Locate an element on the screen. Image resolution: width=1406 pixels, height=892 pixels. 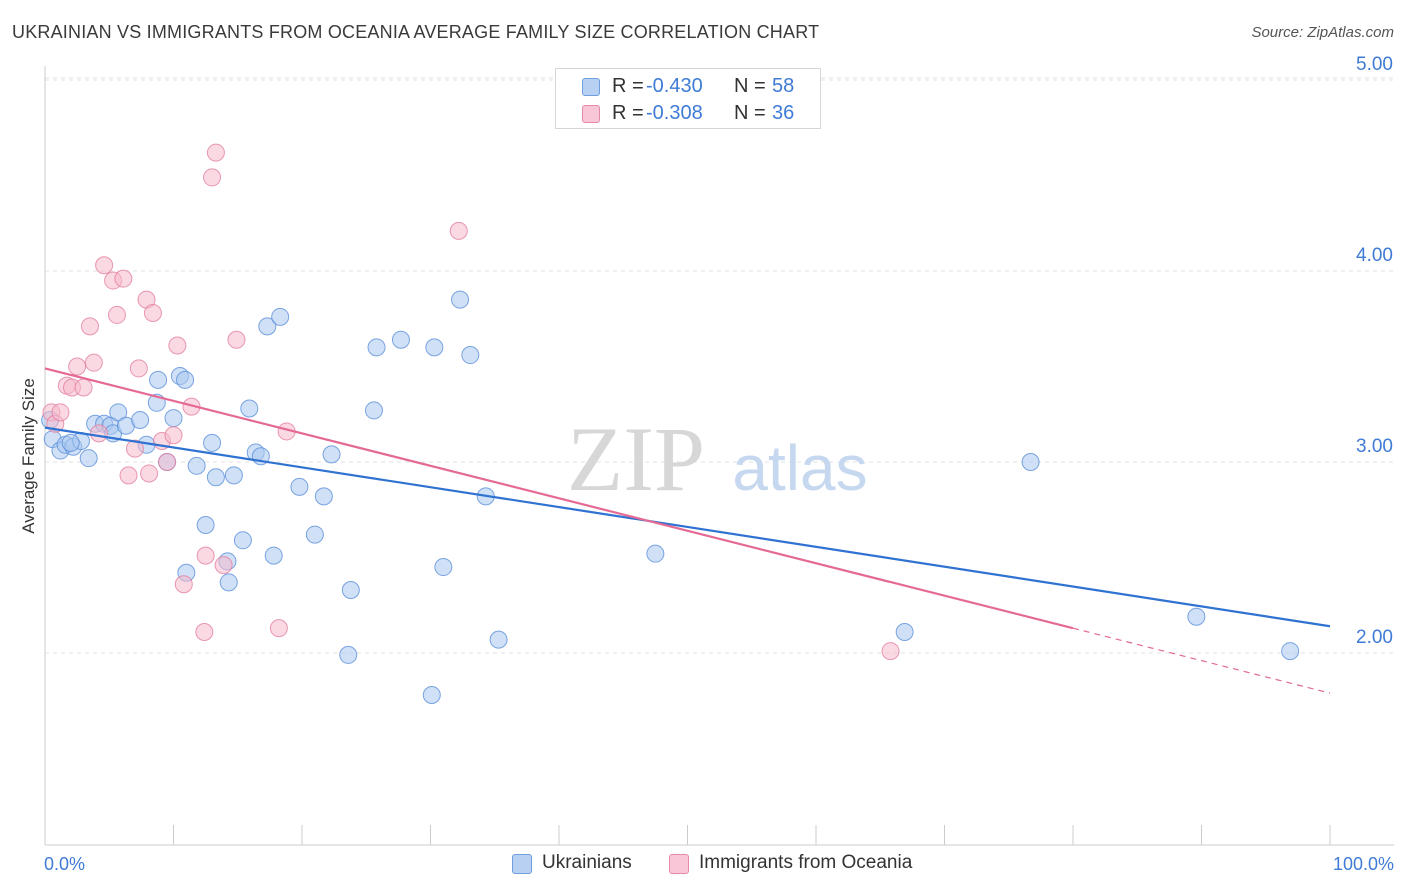
r-value: -0.308 is located at coordinates (674, 113).